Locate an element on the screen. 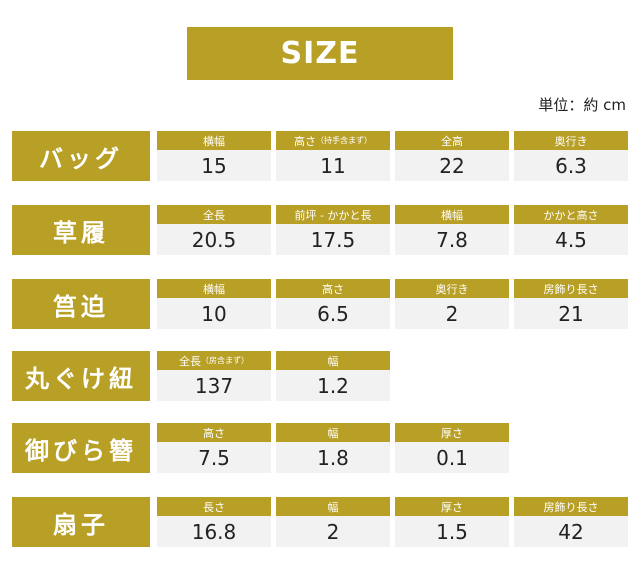 This screenshot has width=640, height=586. size-cell: 幅 1.2 is located at coordinates (333, 376).